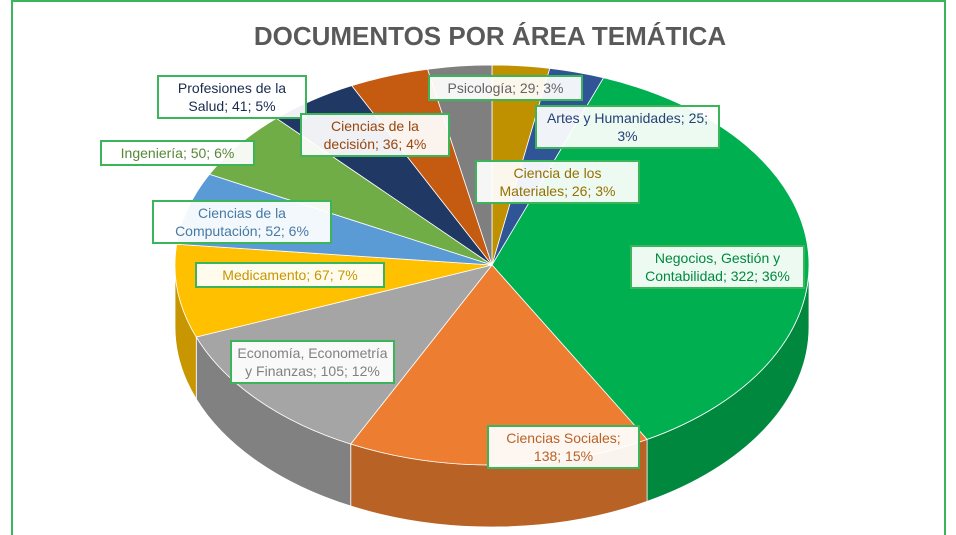  I want to click on data-label: Ciencias Sociales; 138; 15%, so click(563, 447).